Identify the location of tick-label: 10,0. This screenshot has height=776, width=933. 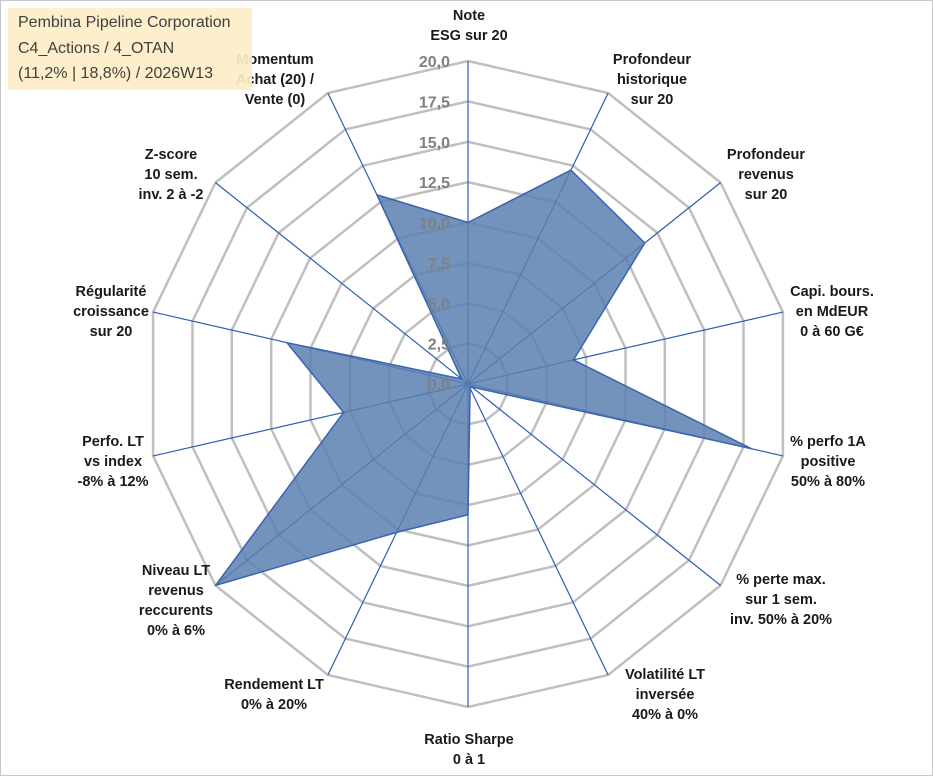
(434, 224).